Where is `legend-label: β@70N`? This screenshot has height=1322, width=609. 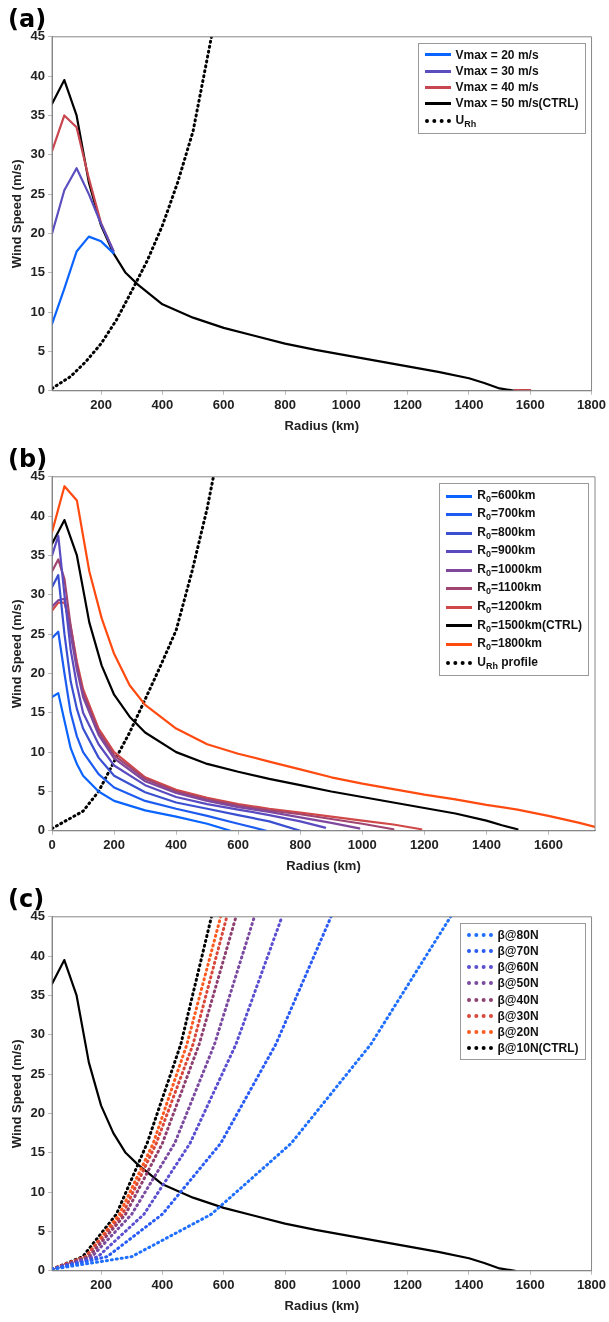
legend-label: β@70N is located at coordinates (518, 951).